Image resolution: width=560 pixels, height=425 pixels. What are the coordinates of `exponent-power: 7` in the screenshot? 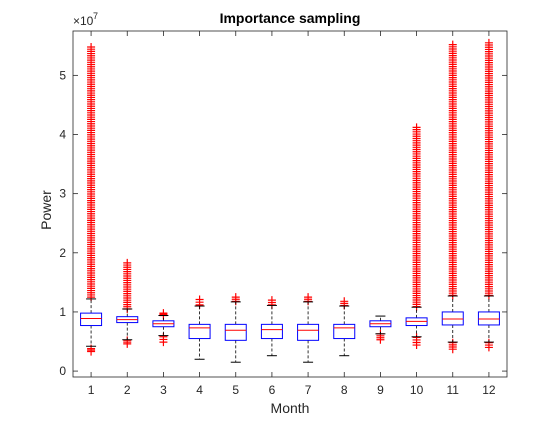 It's located at (95, 16).